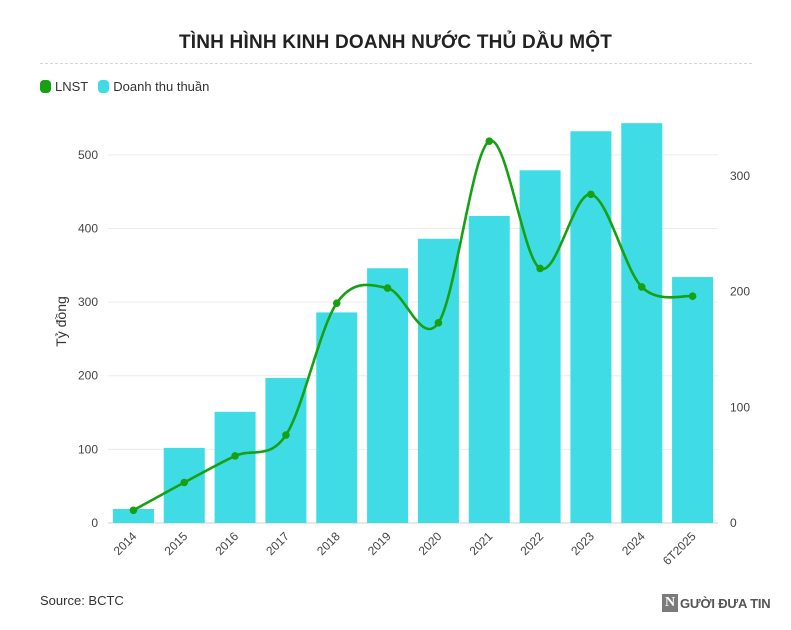 The width and height of the screenshot is (791, 630). Describe the element at coordinates (176, 543) in the screenshot. I see `x-tick-label: 2015` at that location.